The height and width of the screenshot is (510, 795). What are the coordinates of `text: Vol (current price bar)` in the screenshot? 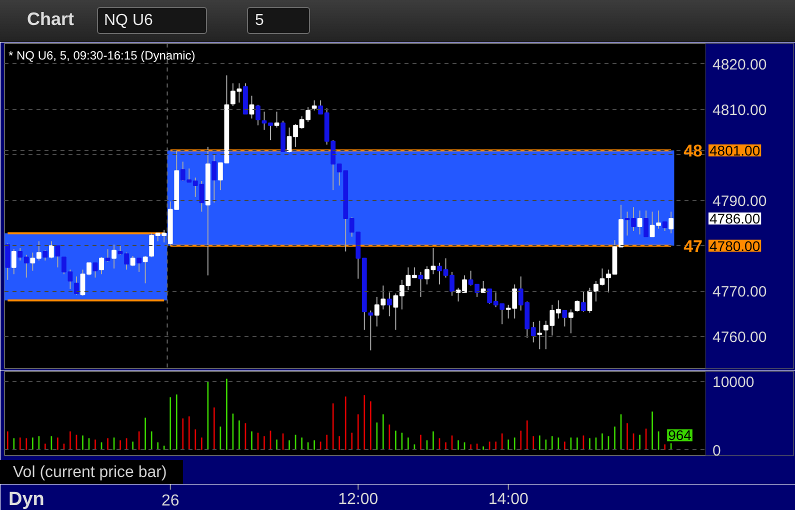 It's located at (90, 472).